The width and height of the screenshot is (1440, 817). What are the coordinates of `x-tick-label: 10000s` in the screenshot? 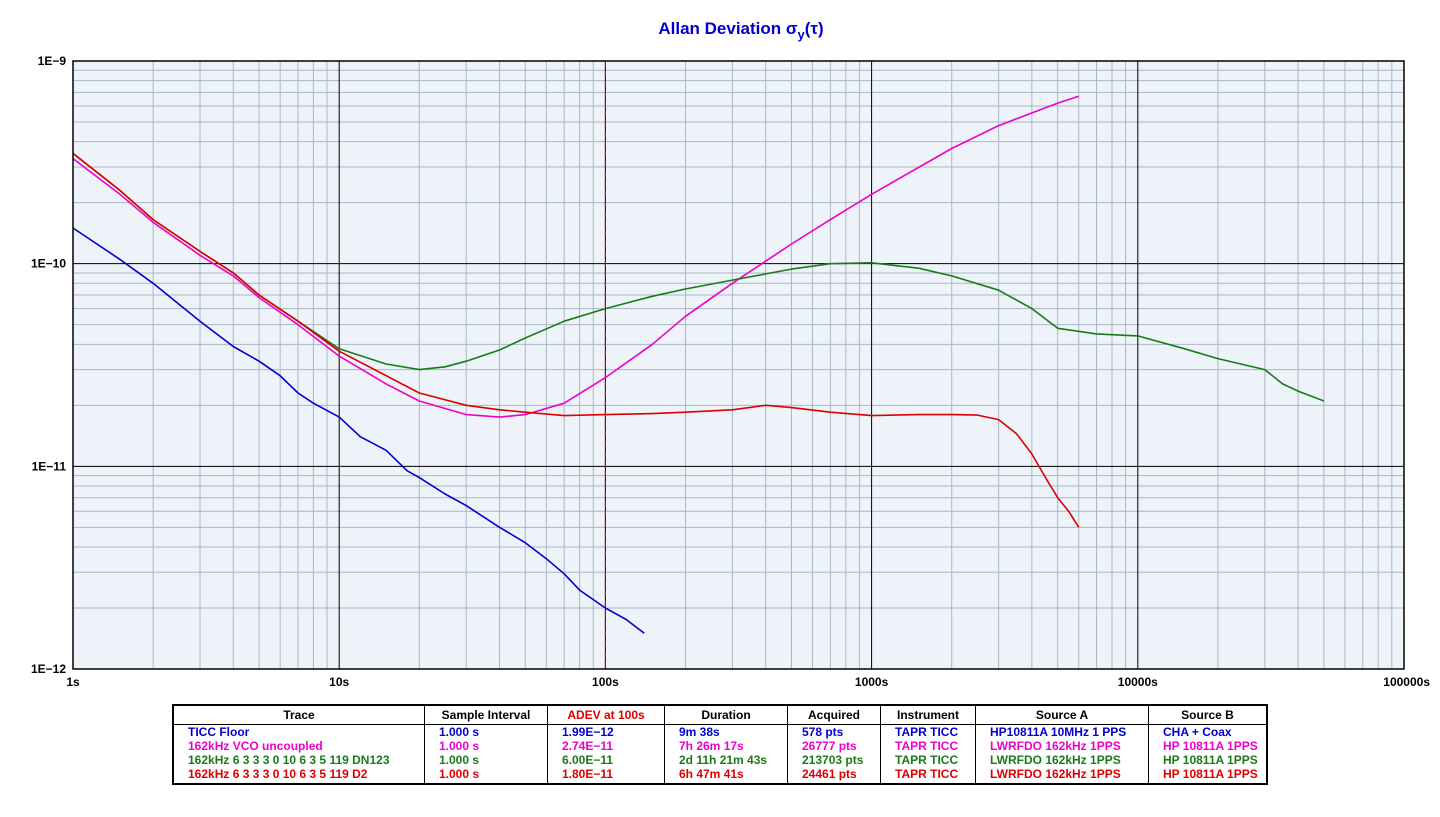 It's located at (1138, 682).